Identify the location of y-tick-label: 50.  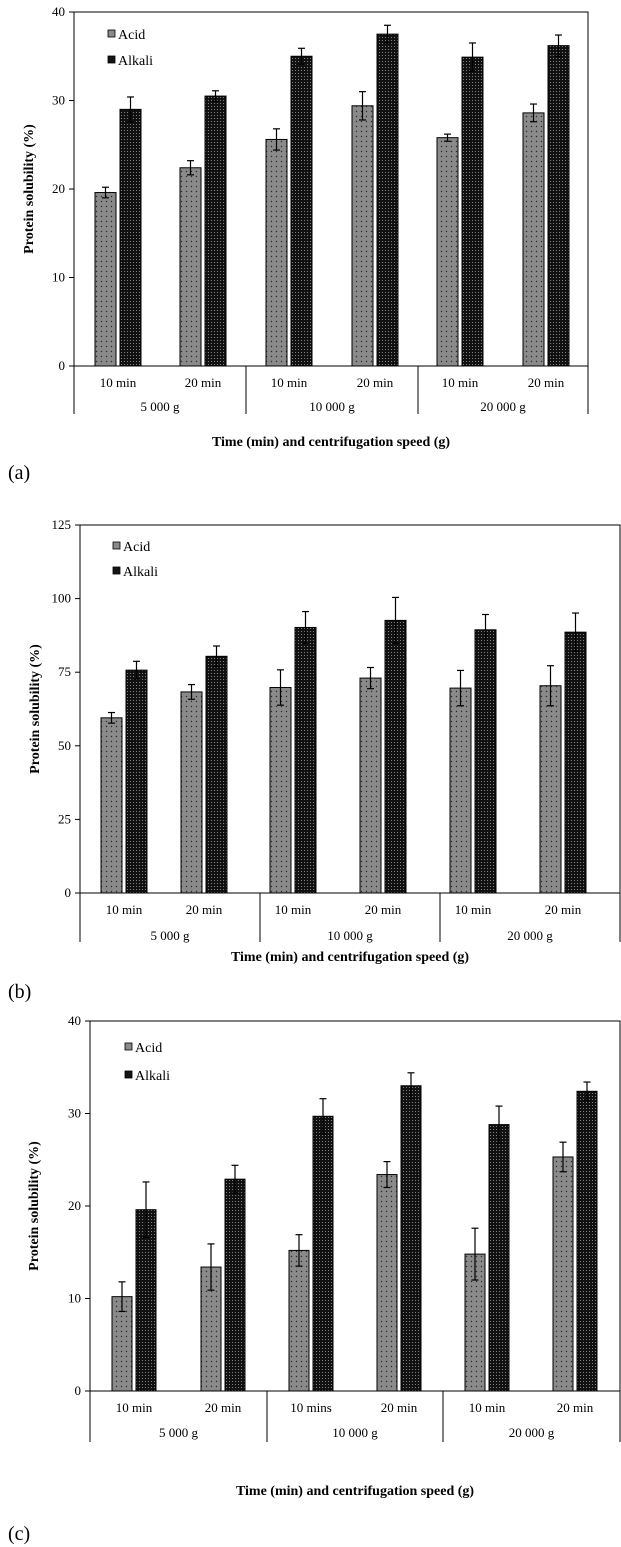
(64, 745).